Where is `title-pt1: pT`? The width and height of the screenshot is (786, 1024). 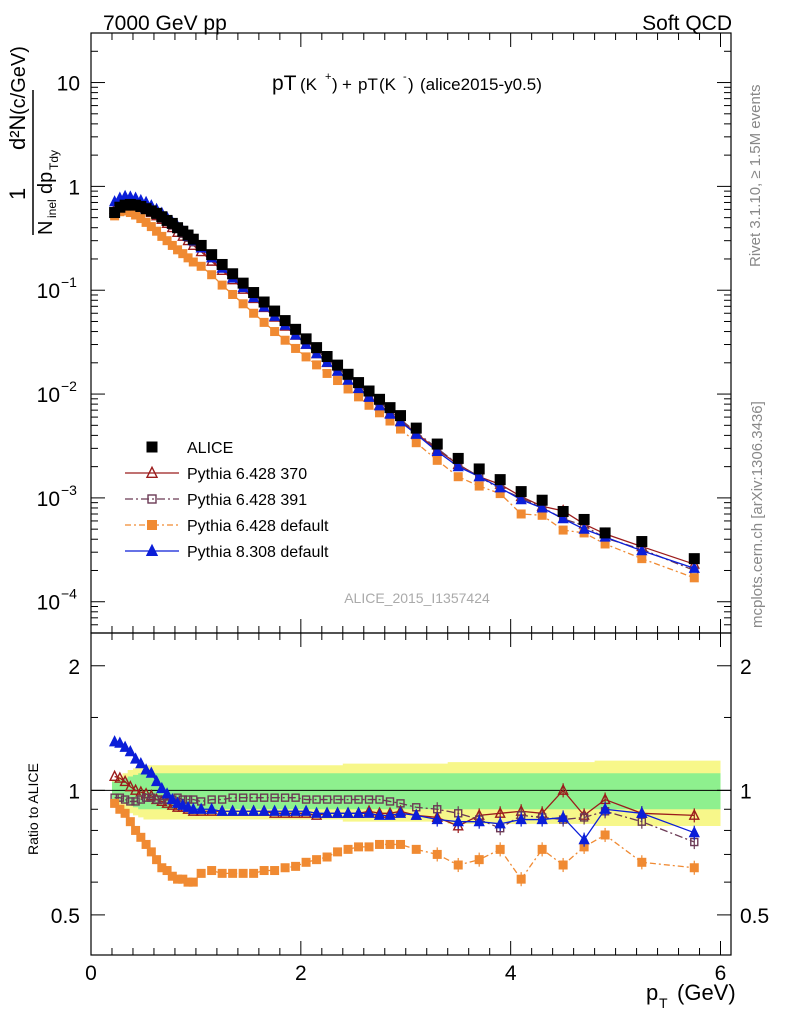
title-pt1: pT is located at coordinates (284, 83).